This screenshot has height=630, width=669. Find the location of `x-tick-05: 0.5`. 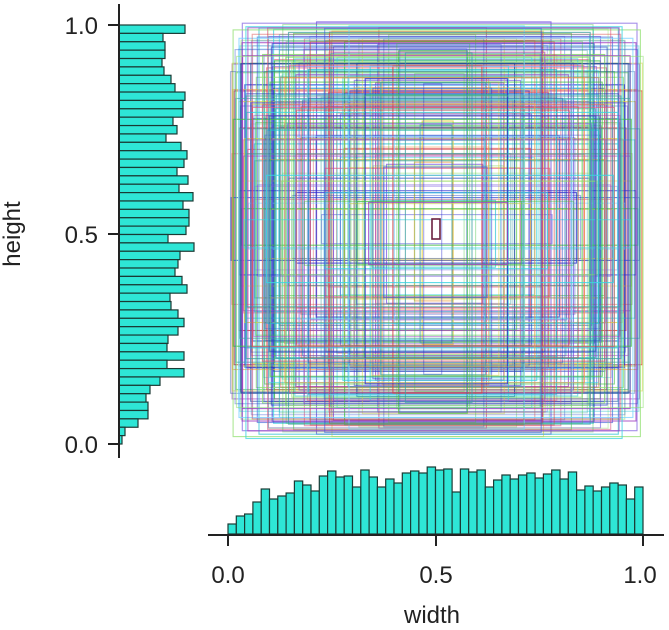

x-tick-05: 0.5 is located at coordinates (435, 575).